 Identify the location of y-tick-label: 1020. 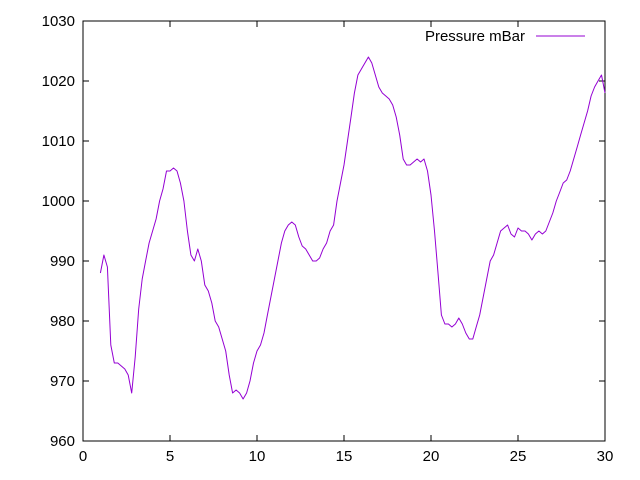
(58, 81).